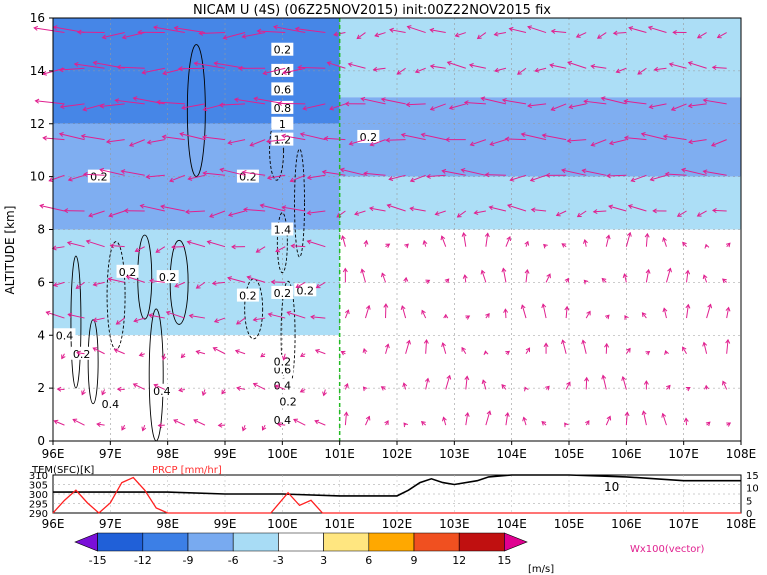 This screenshot has width=767, height=575. I want to click on surface-x-tick-label: 97E, so click(110, 524).